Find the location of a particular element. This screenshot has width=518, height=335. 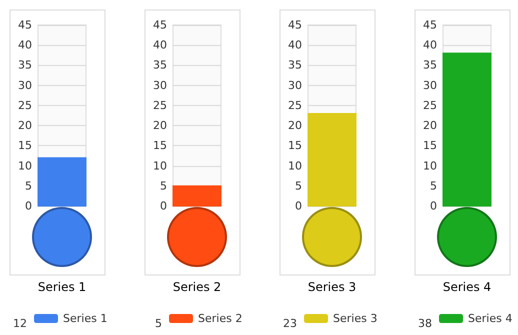

x-tick-label: Series 4 is located at coordinates (467, 287).